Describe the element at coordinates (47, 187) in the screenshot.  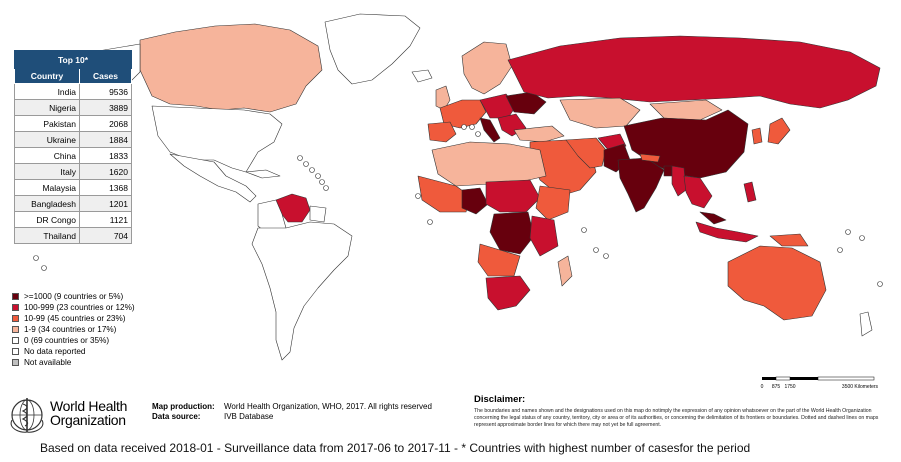
I see `country-name: Malaysia` at that location.